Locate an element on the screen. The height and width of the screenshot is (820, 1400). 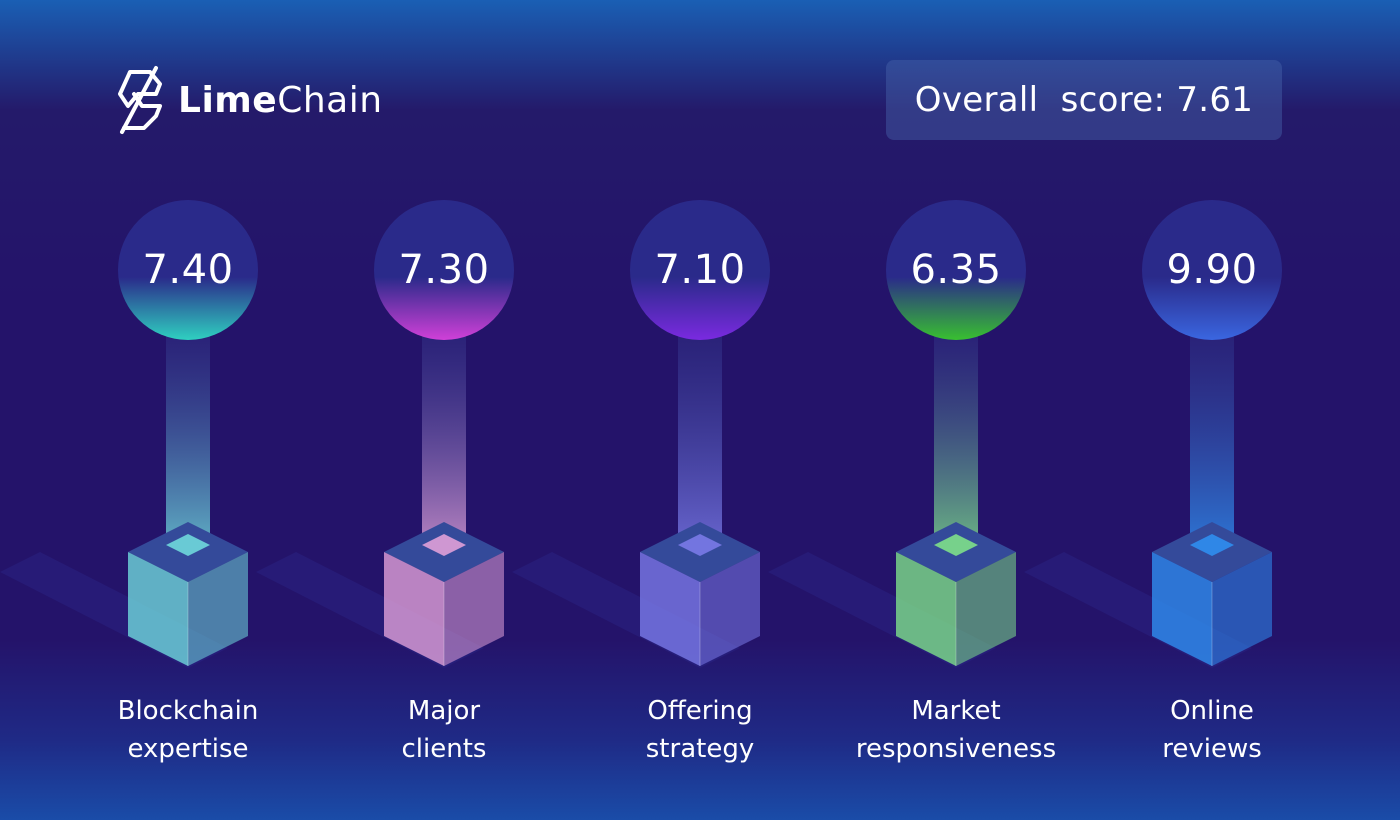
category-score: 9.90 is located at coordinates (1212, 270).